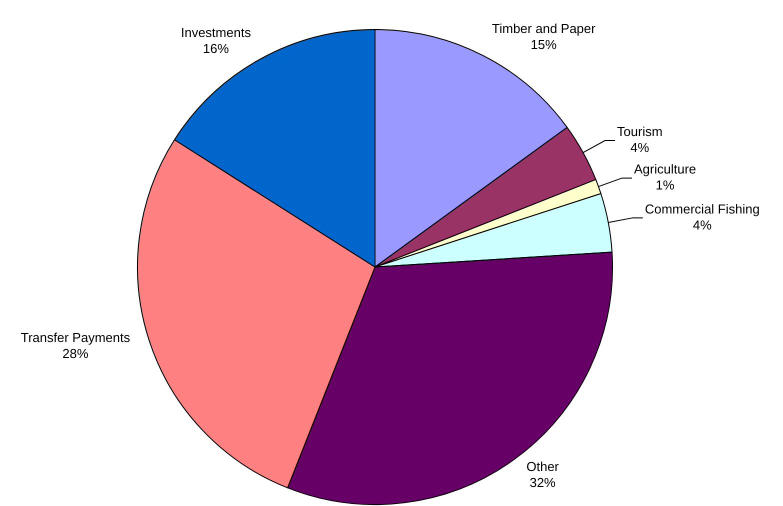  I want to click on data-label: 15%, so click(544, 44).